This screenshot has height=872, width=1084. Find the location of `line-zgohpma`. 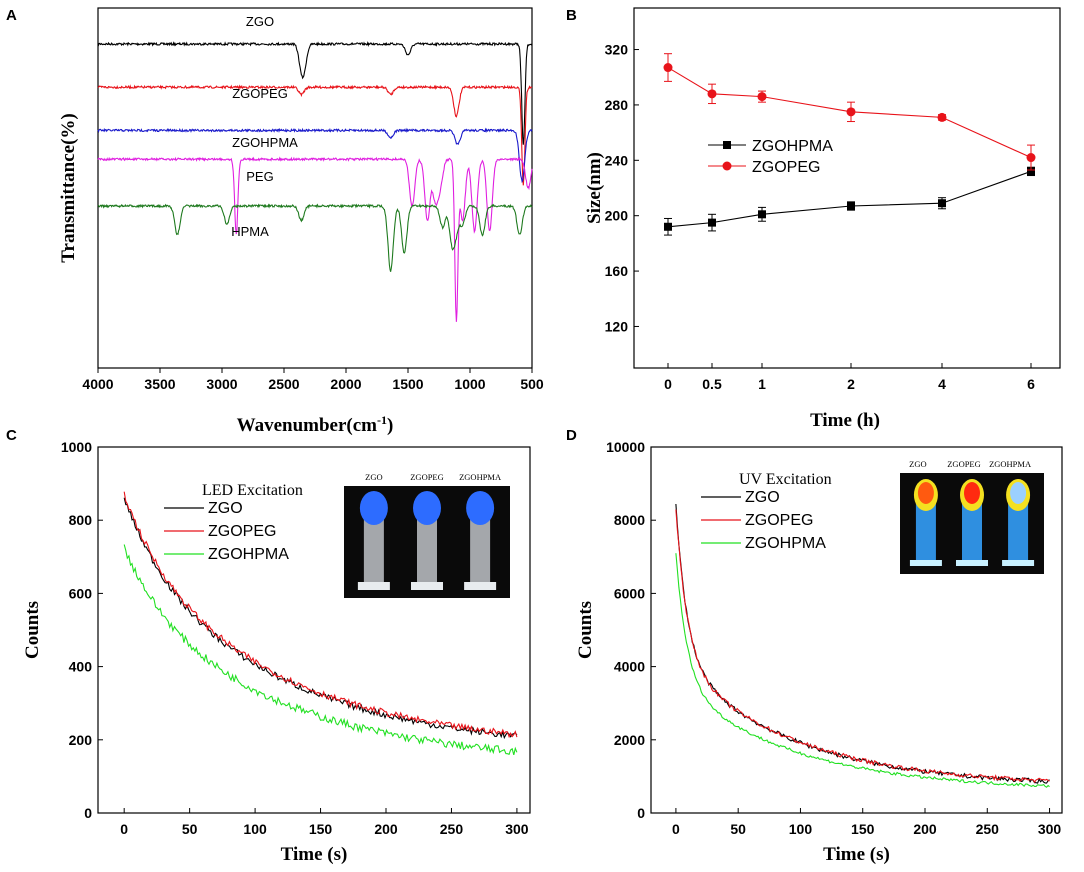

line-zgohpma is located at coordinates (849, 199).